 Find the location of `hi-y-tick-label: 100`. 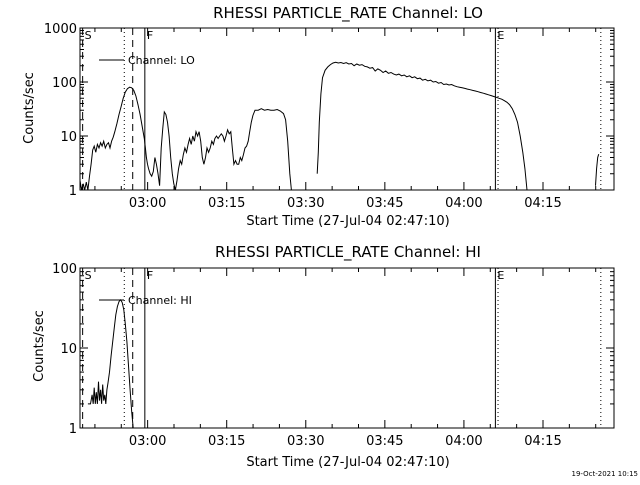

hi-y-tick-label: 100 is located at coordinates (64, 269).